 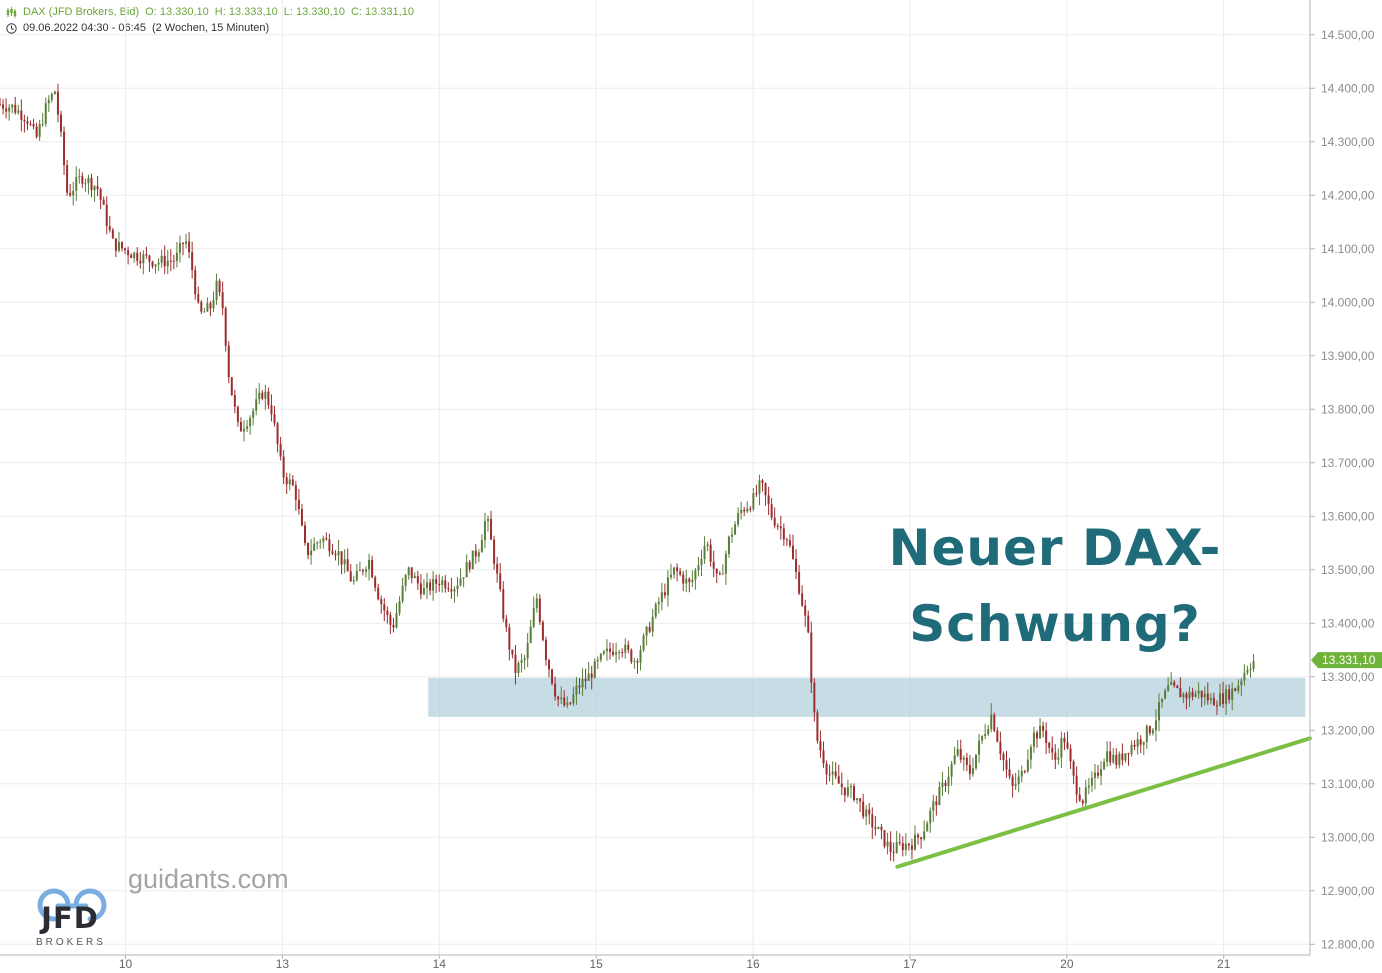 What do you see at coordinates (1348, 837) in the screenshot?
I see `y-tick-label: 13.000,00` at bounding box center [1348, 837].